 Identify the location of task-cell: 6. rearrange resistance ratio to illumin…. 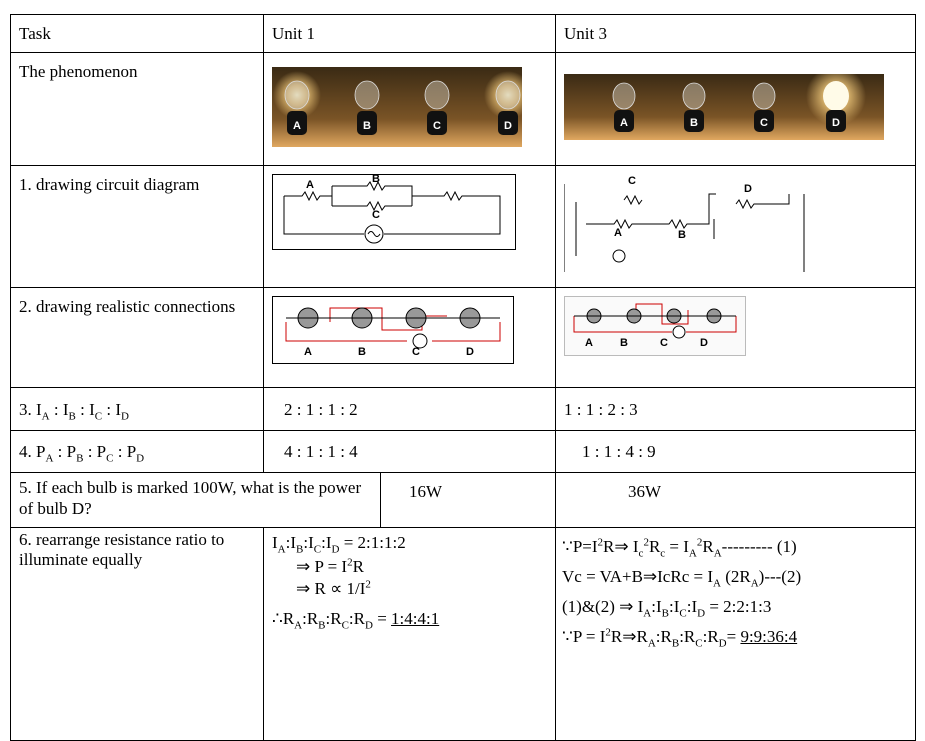
(137, 634).